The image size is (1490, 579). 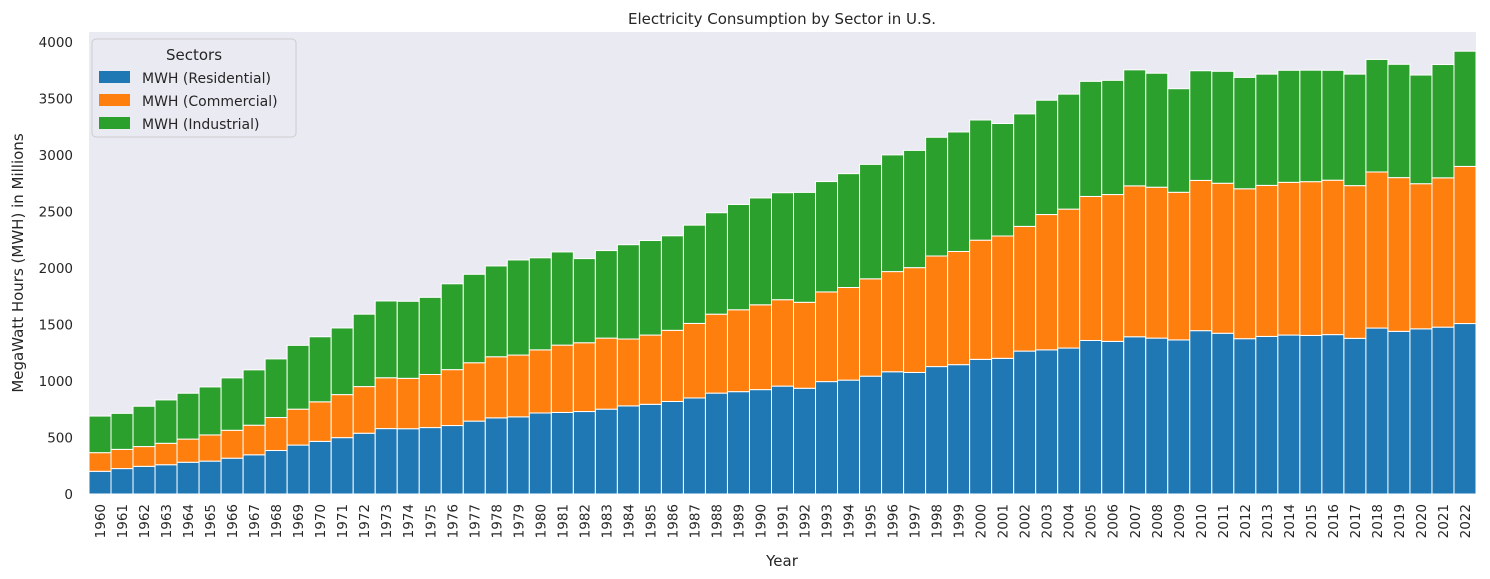 What do you see at coordinates (210, 102) in the screenshot?
I see `legend-label-commercial: MWH (Commercial)` at bounding box center [210, 102].